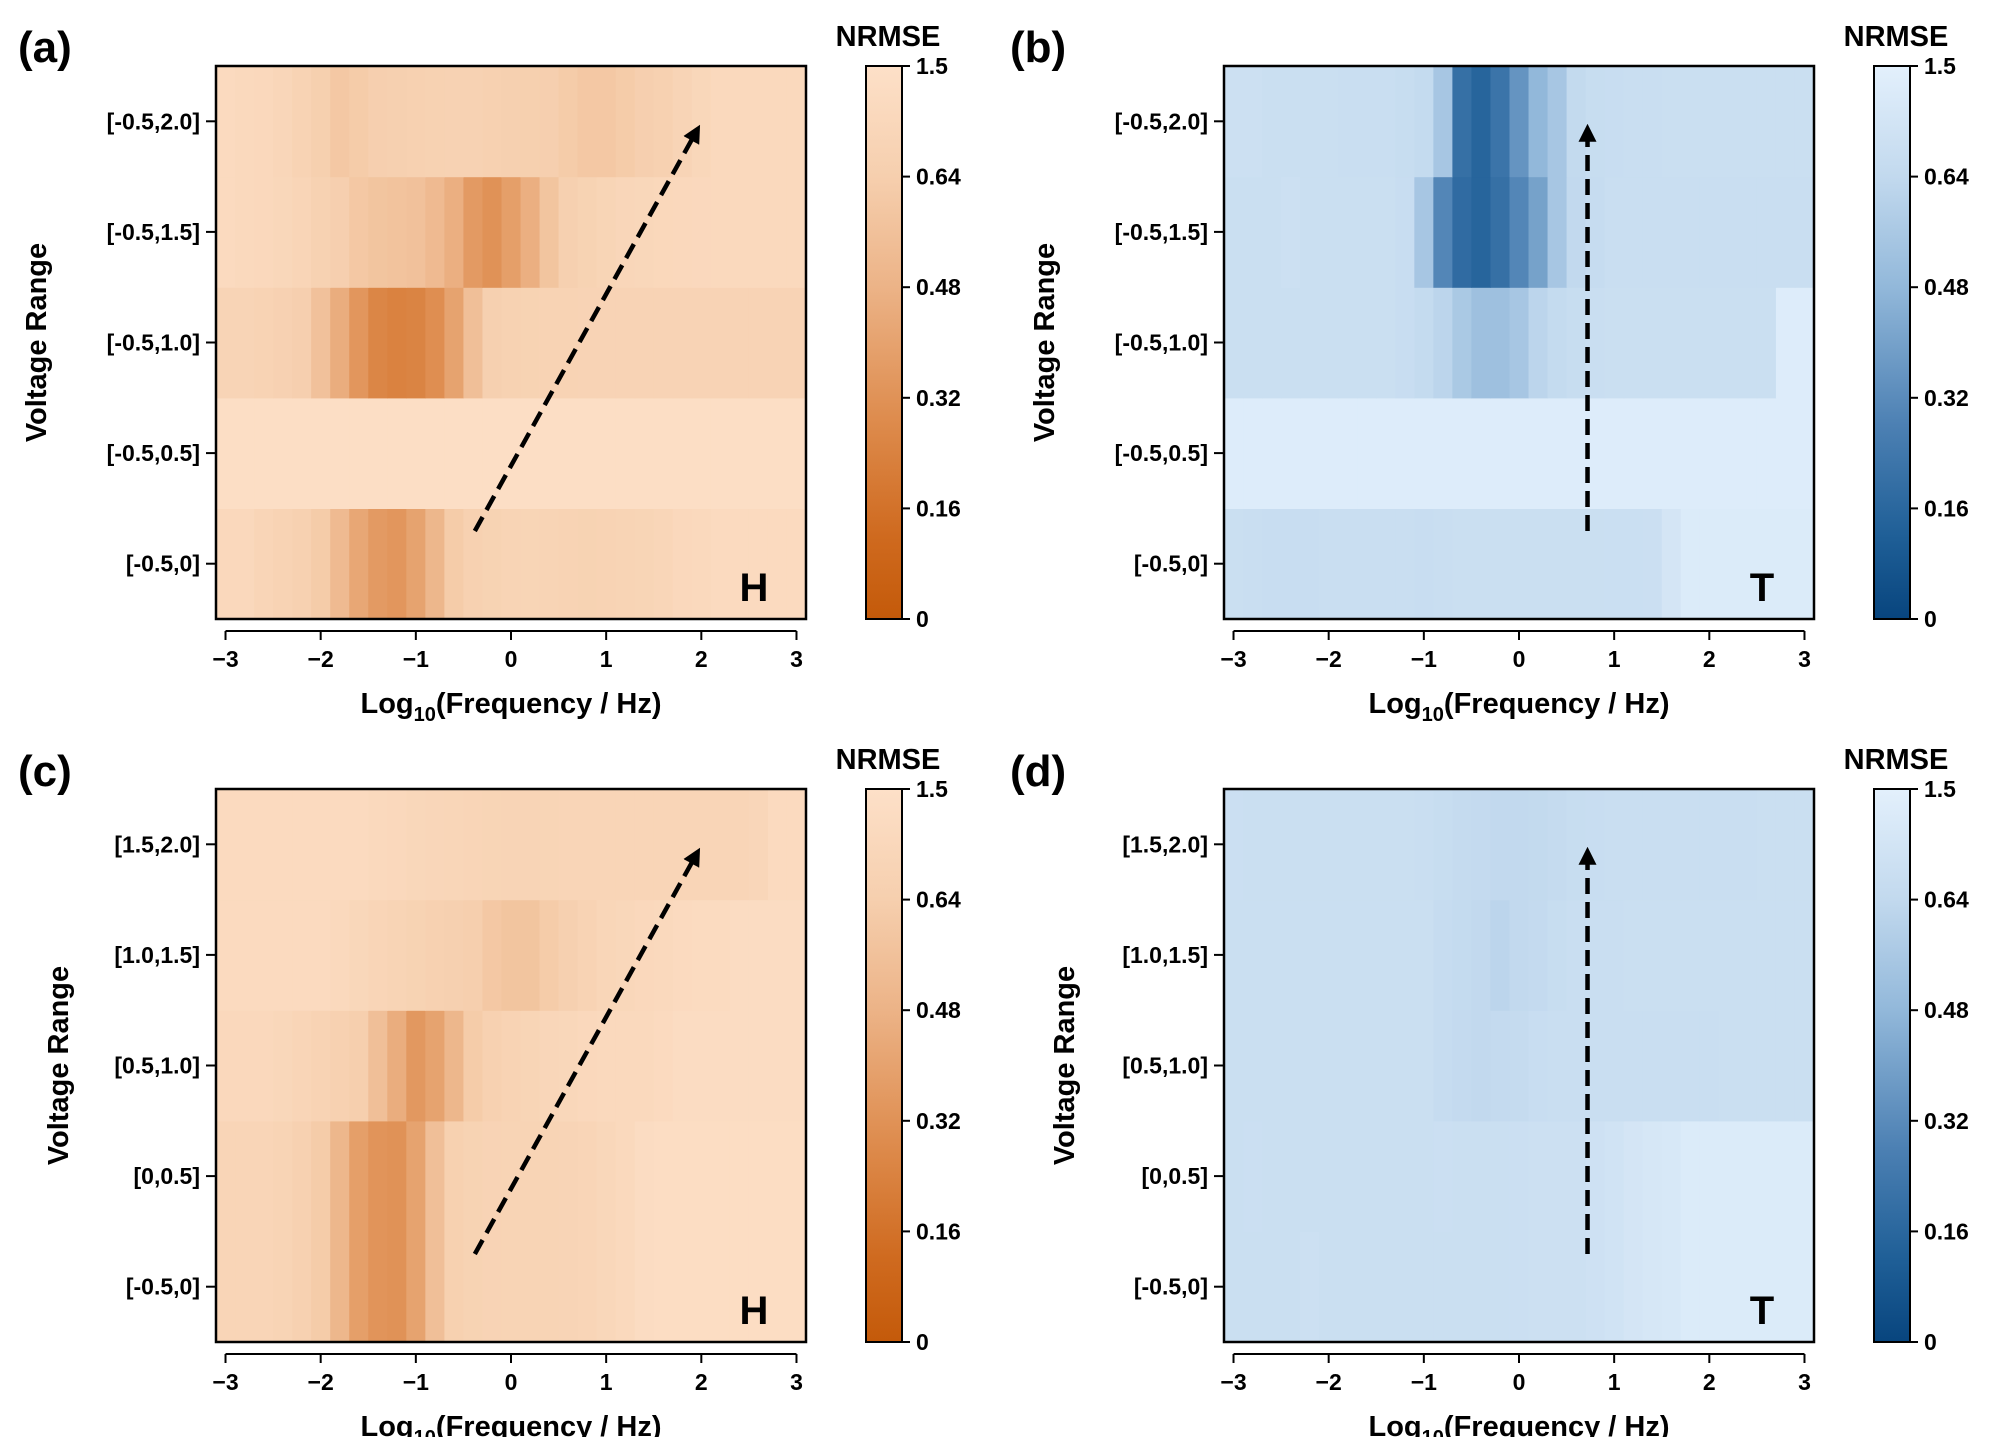 The height and width of the screenshot is (1437, 2008). What do you see at coordinates (225, 659) in the screenshot?
I see `x-tick-label: −3` at bounding box center [225, 659].